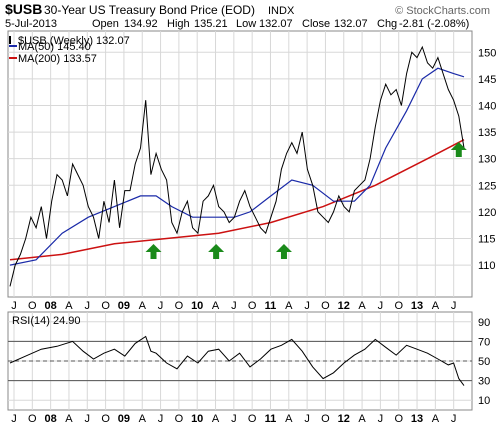 This screenshot has height=425, width=496. I want to click on rsi-x-axis: J O 08 A J O 09 A J O 10 A J O 11 A J O 12 A J O 13 A J, so click(233, 419).